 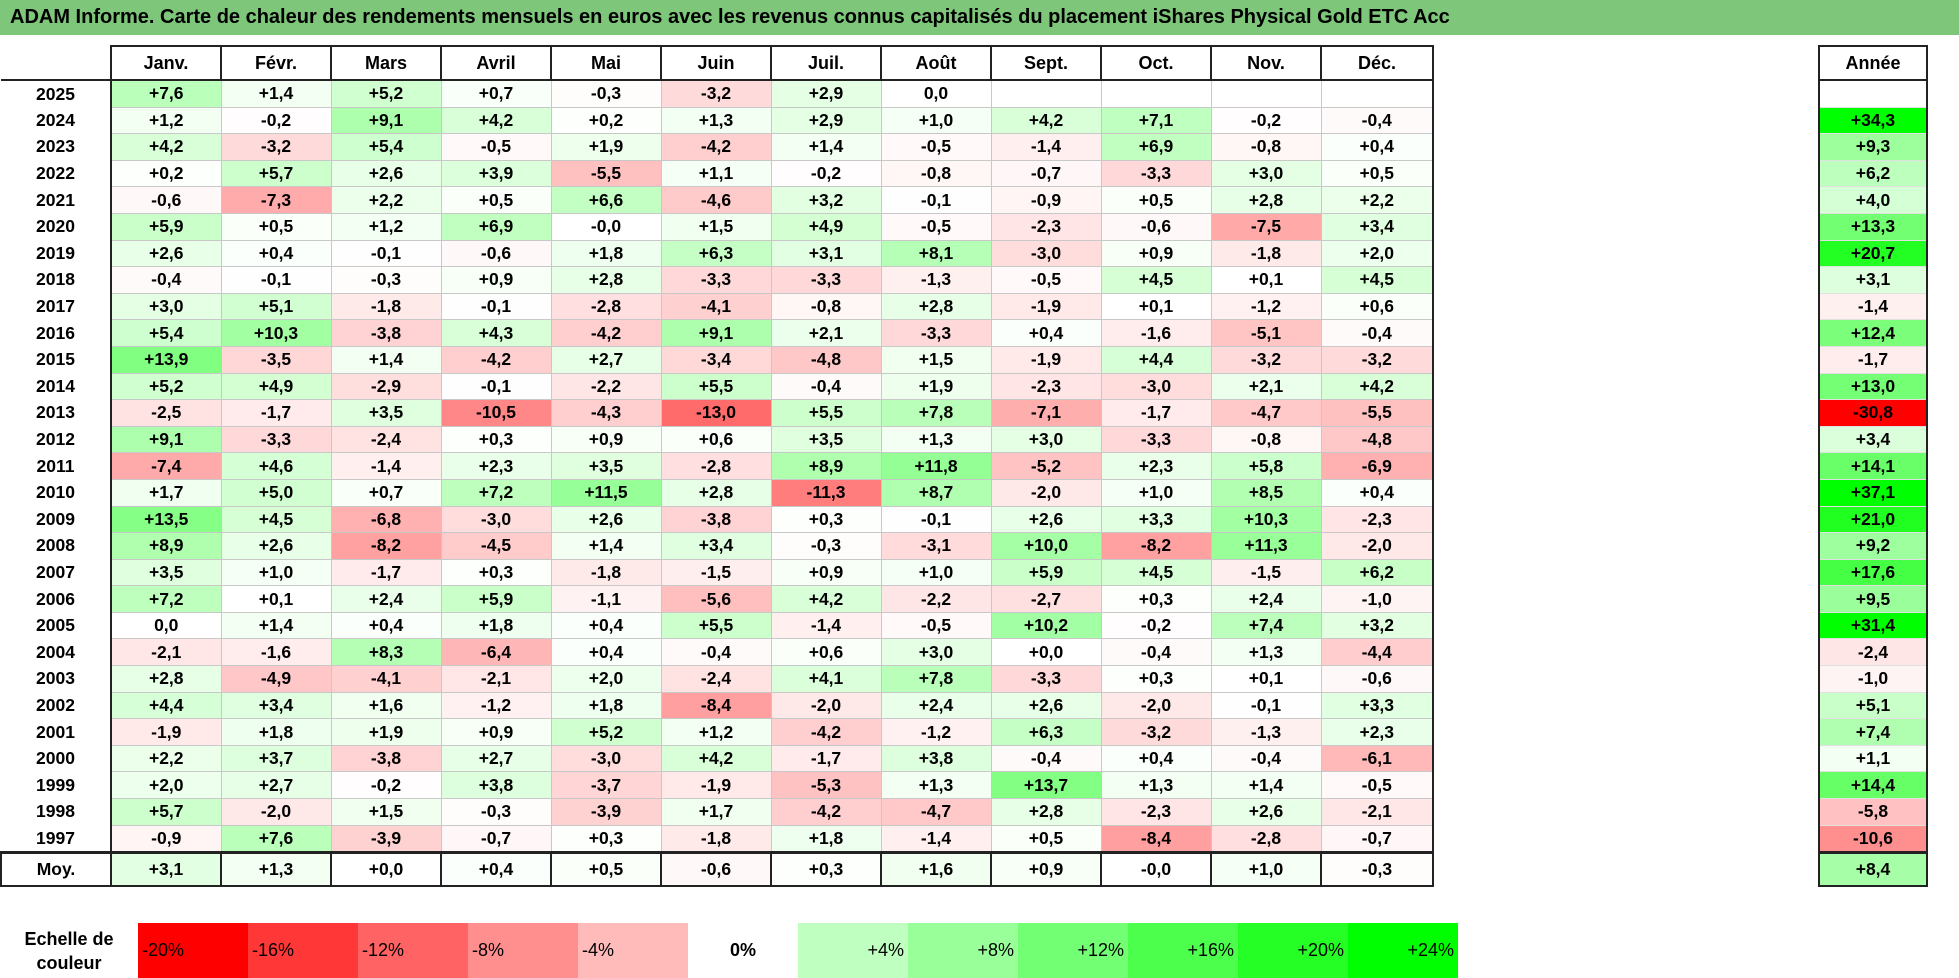 What do you see at coordinates (1873, 280) in the screenshot?
I see `annual-cell: +3,1` at bounding box center [1873, 280].